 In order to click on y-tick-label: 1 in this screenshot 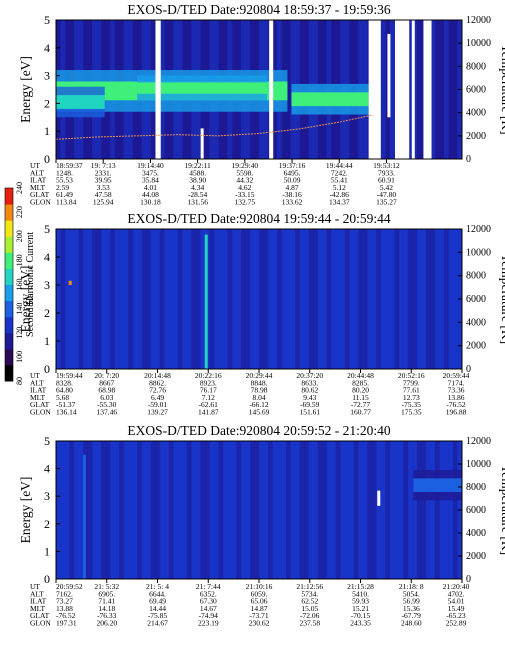, I will do `click(47, 131)`.